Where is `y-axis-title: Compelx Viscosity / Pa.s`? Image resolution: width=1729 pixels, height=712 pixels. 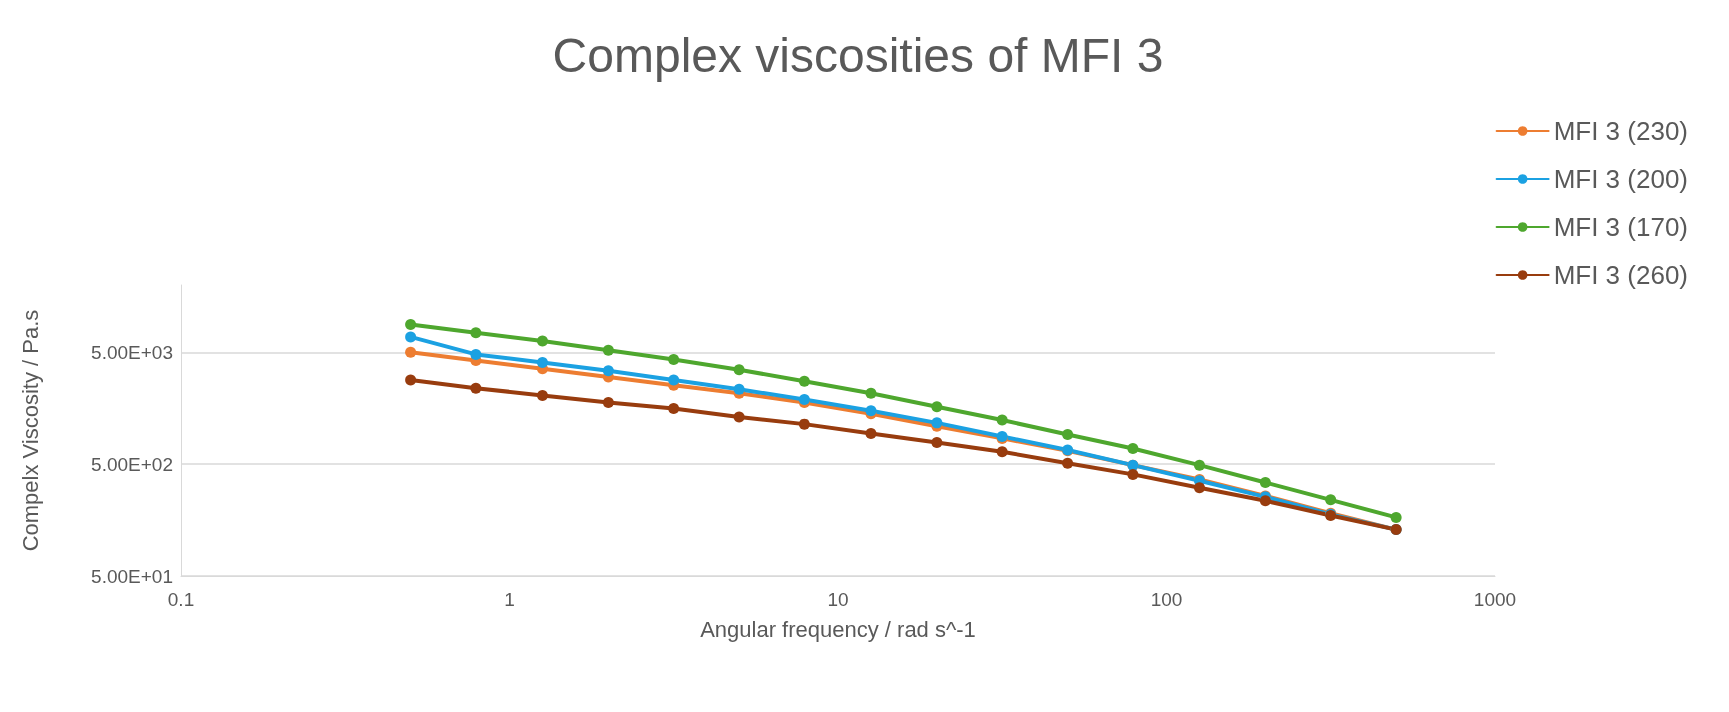
y-axis-title: Compelx Viscosity / Pa.s is located at coordinates (30, 430).